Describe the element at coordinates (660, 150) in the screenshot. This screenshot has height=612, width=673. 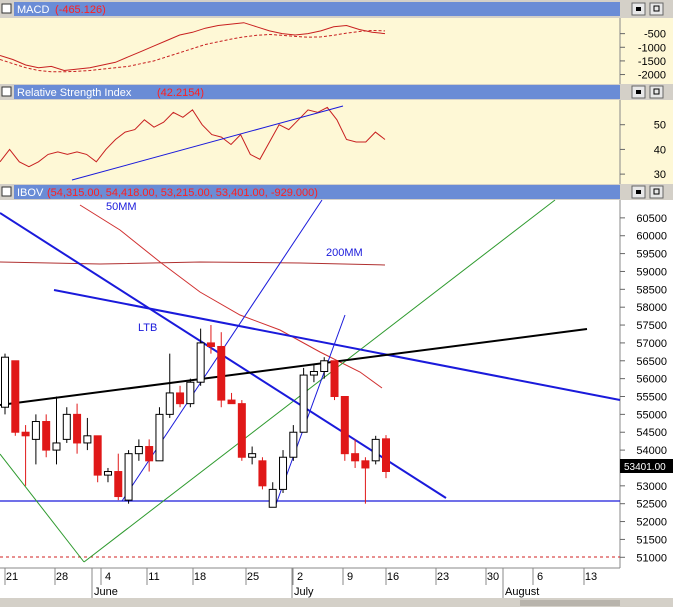
I see `y-tick-label: 40` at that location.